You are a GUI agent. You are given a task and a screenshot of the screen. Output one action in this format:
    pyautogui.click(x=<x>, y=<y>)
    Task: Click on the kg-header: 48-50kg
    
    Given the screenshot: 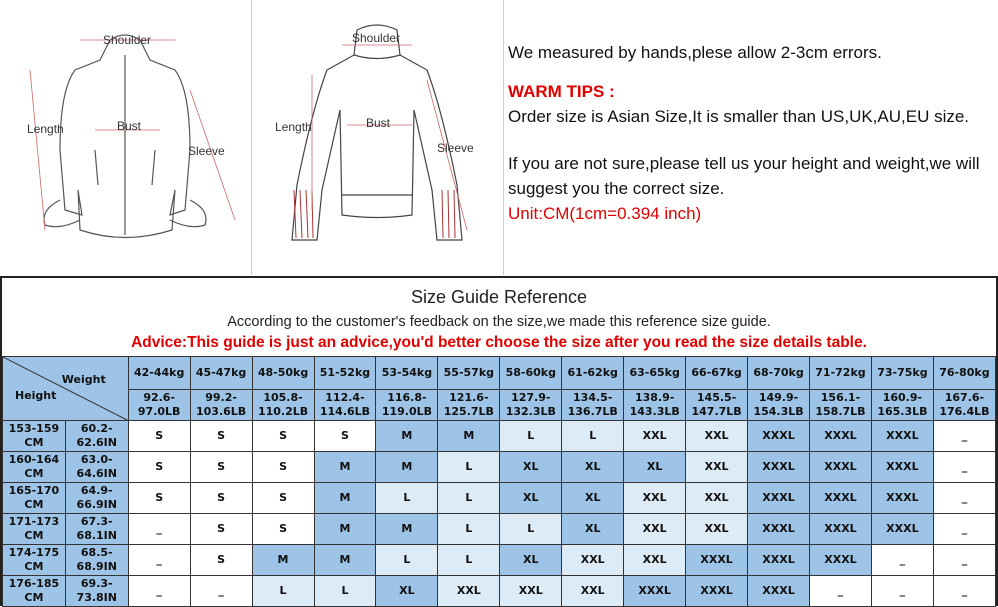 What is the action you would take?
    pyautogui.click(x=283, y=373)
    